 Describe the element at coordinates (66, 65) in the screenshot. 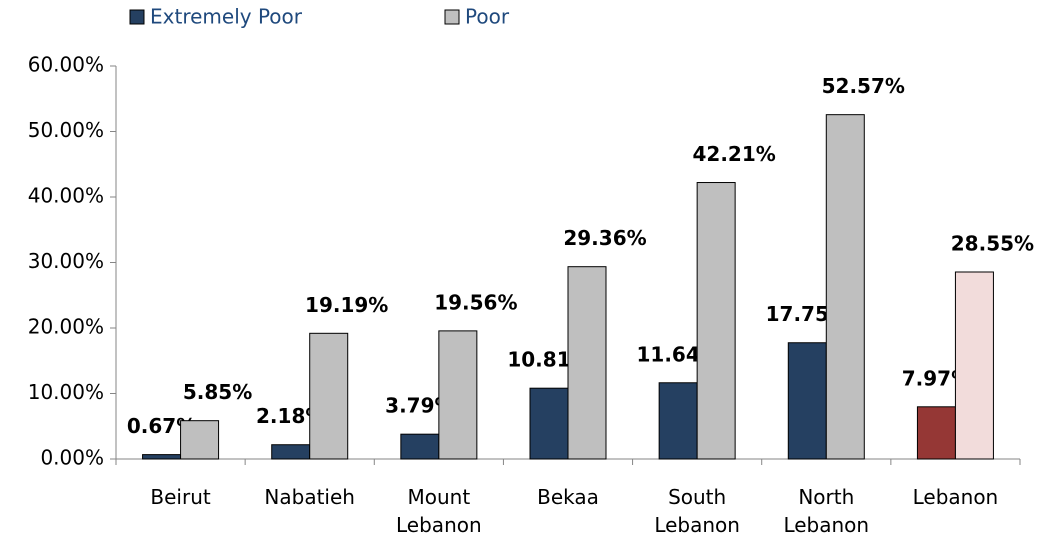

I see `y-tick-label: 60.00%` at that location.